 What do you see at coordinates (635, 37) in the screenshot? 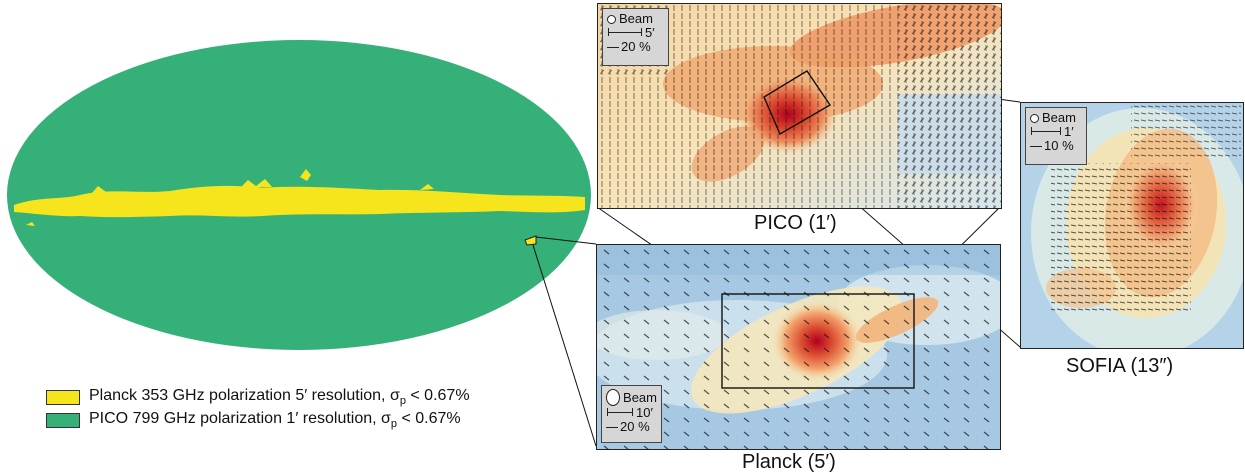
I see `pico-beam-legend: Beam 5′ 20 %` at bounding box center [635, 37].